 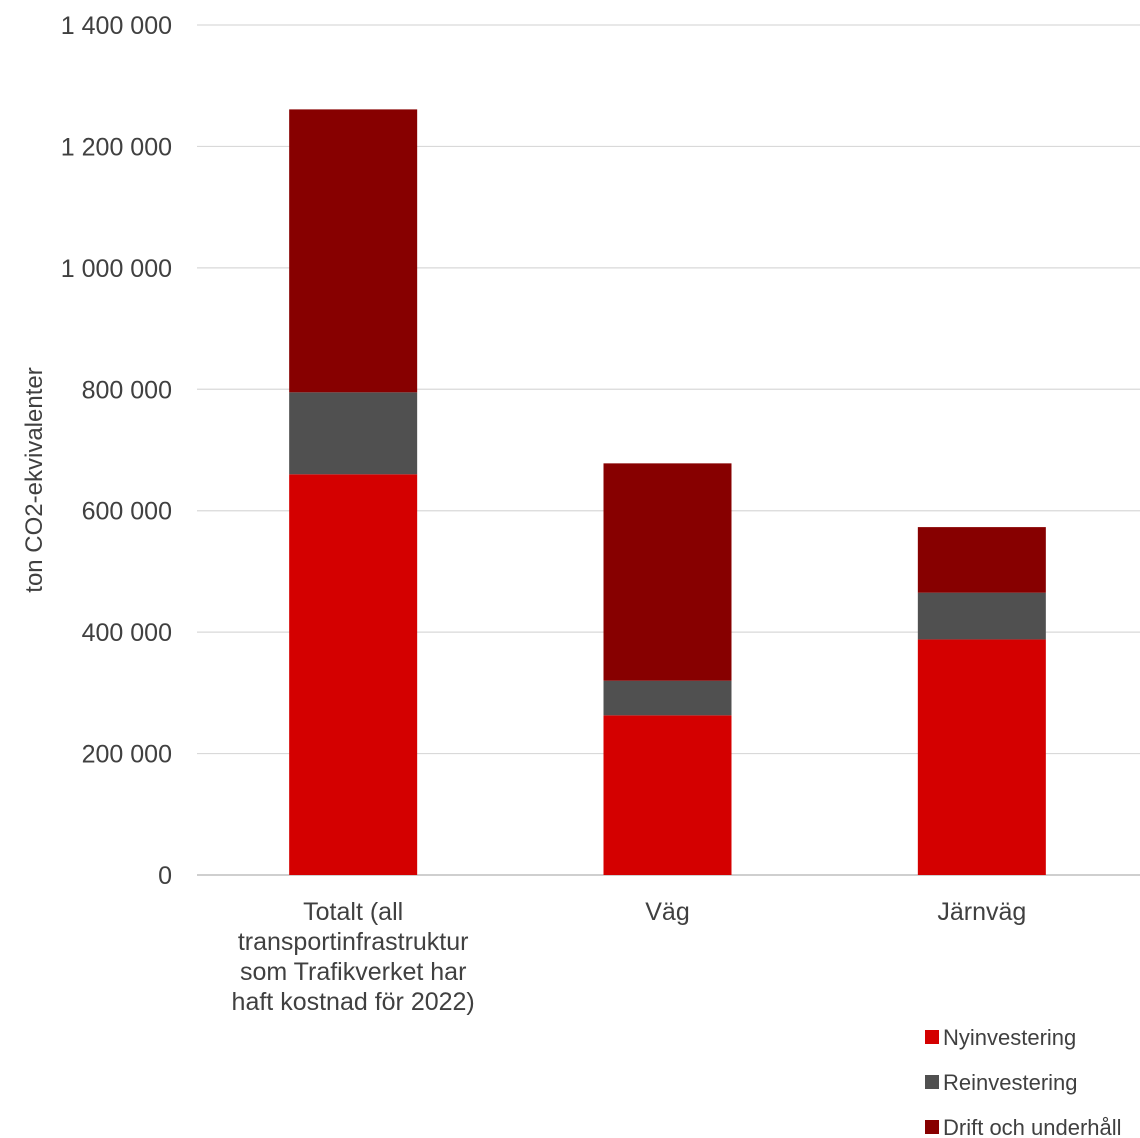 I want to click on y-tick-label: 0, so click(x=165, y=876).